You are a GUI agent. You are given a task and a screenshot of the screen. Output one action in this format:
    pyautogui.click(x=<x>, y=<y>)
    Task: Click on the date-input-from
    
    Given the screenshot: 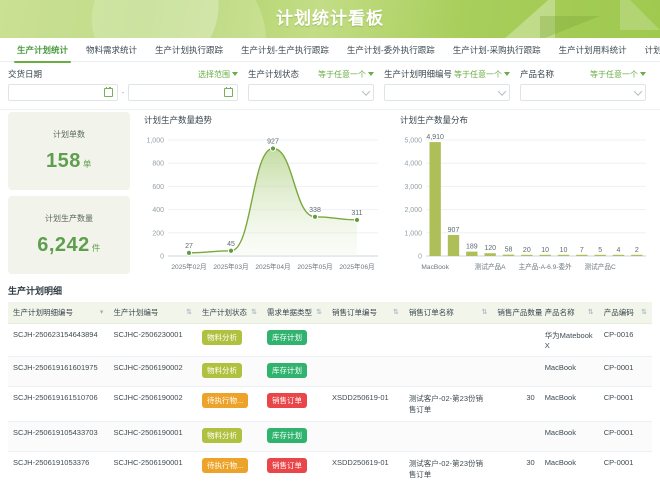 What is the action you would take?
    pyautogui.click(x=63, y=92)
    